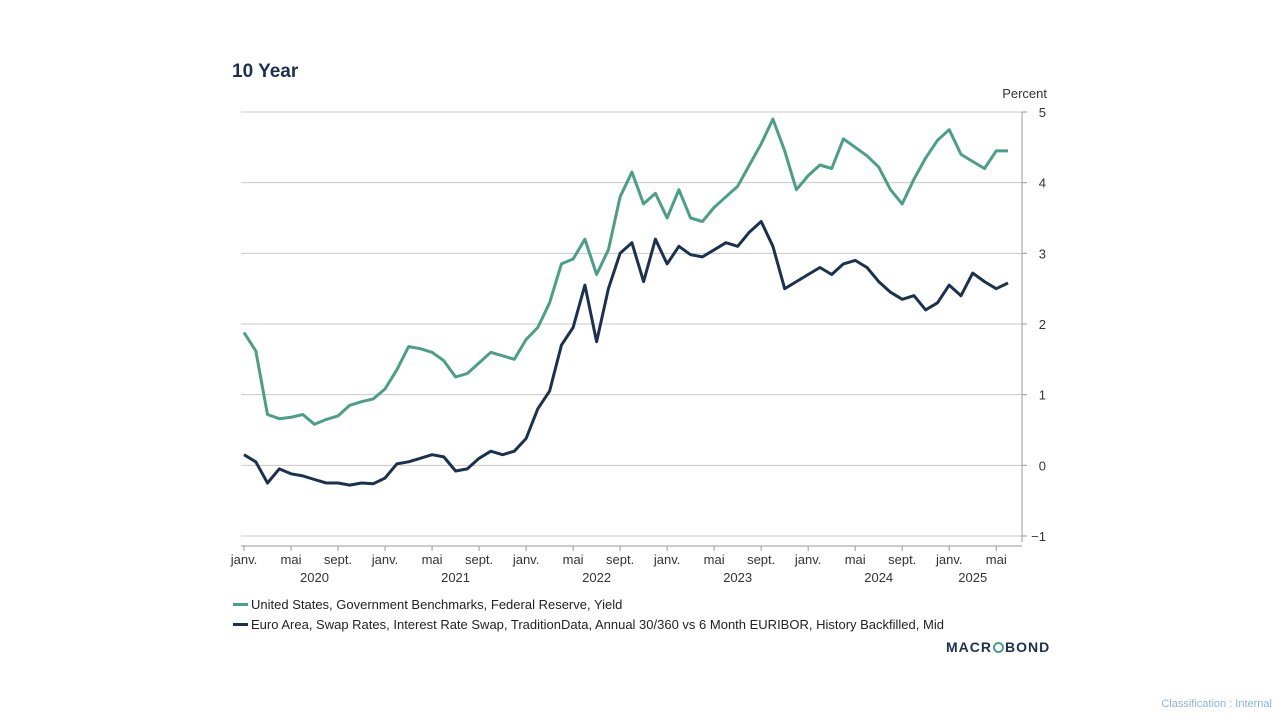 Image resolution: width=1280 pixels, height=720 pixels. What do you see at coordinates (1038, 536) in the screenshot?
I see `y-tick-label: −1` at bounding box center [1038, 536].